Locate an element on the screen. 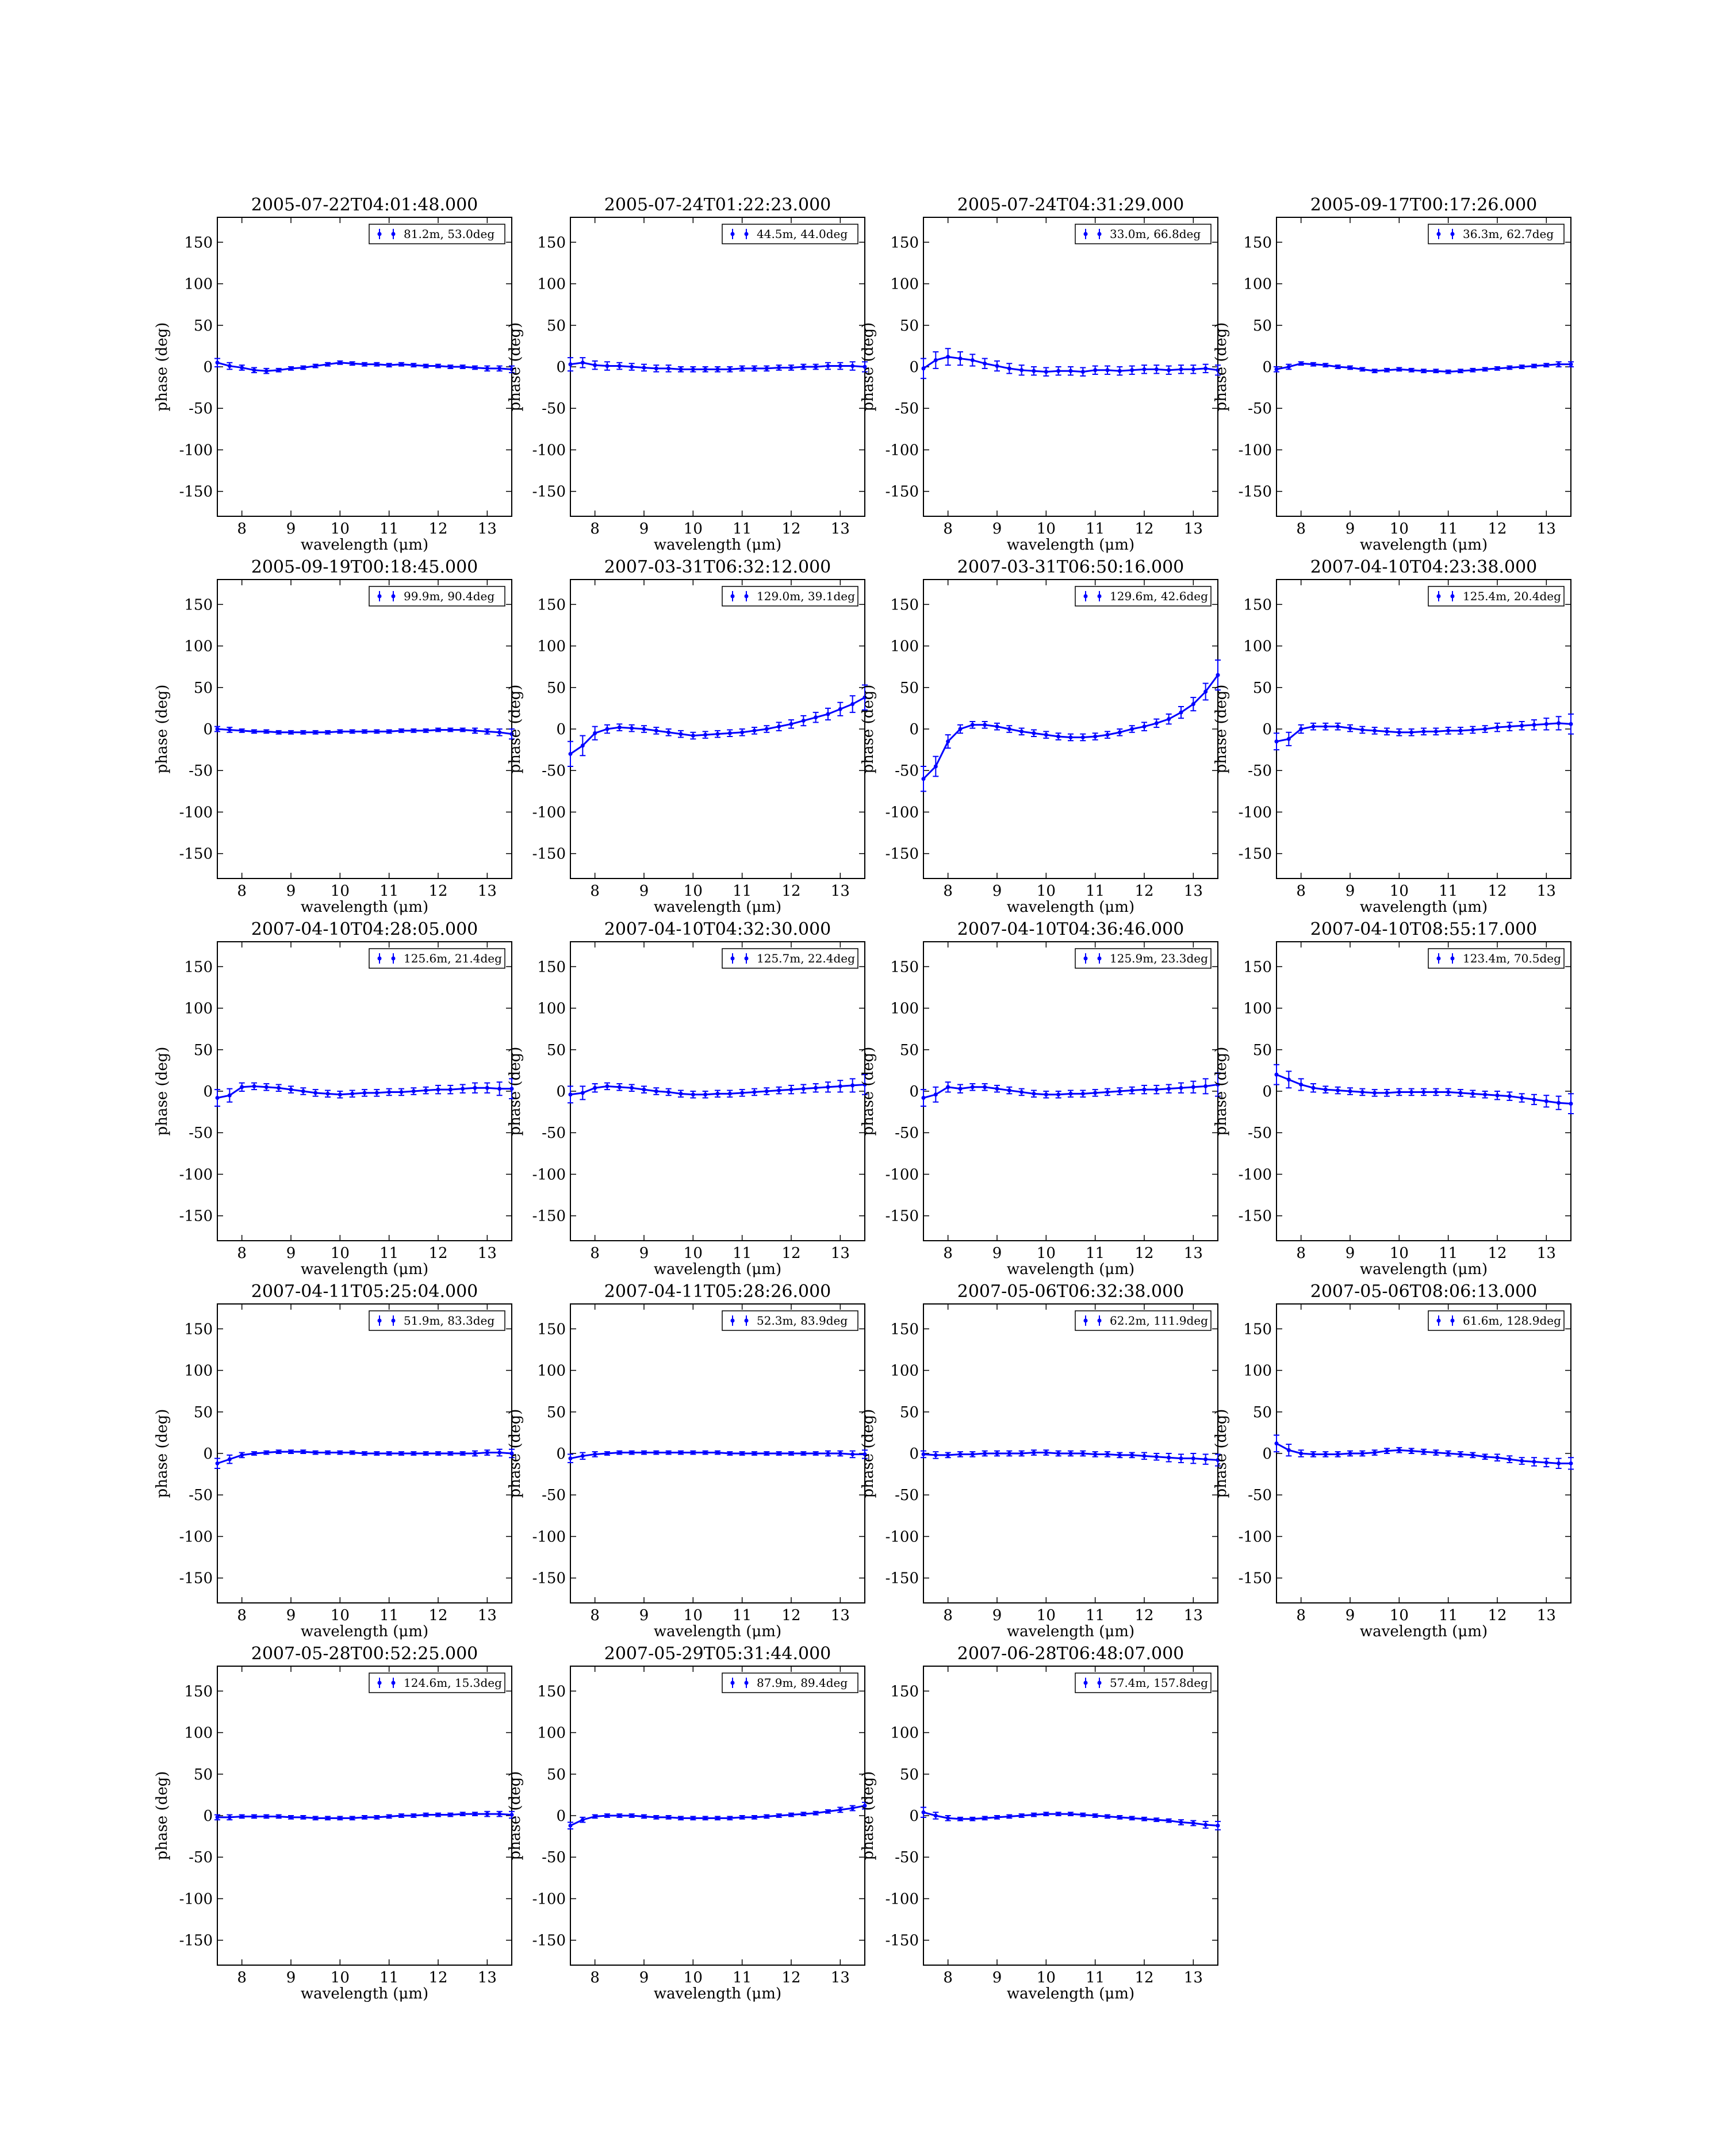 Image resolution: width=1725 pixels, height=2156 pixels. x-tick-label: 9 is located at coordinates (291, 529).